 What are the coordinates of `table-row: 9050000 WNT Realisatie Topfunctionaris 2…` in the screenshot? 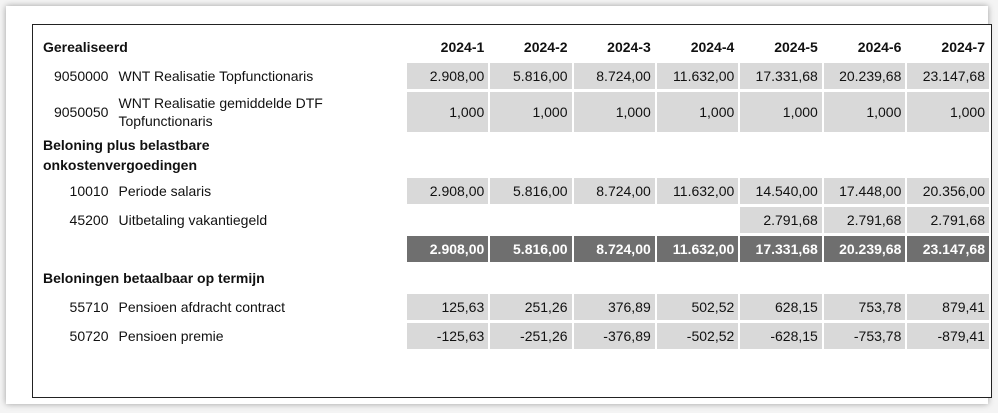 It's located at (513, 76).